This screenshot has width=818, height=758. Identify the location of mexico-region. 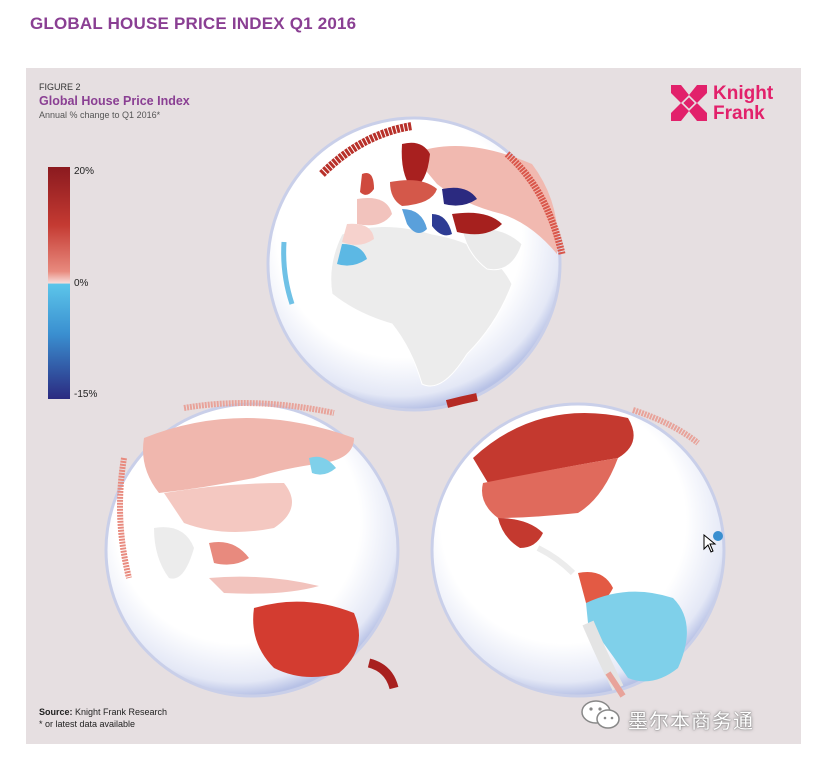
(520, 533).